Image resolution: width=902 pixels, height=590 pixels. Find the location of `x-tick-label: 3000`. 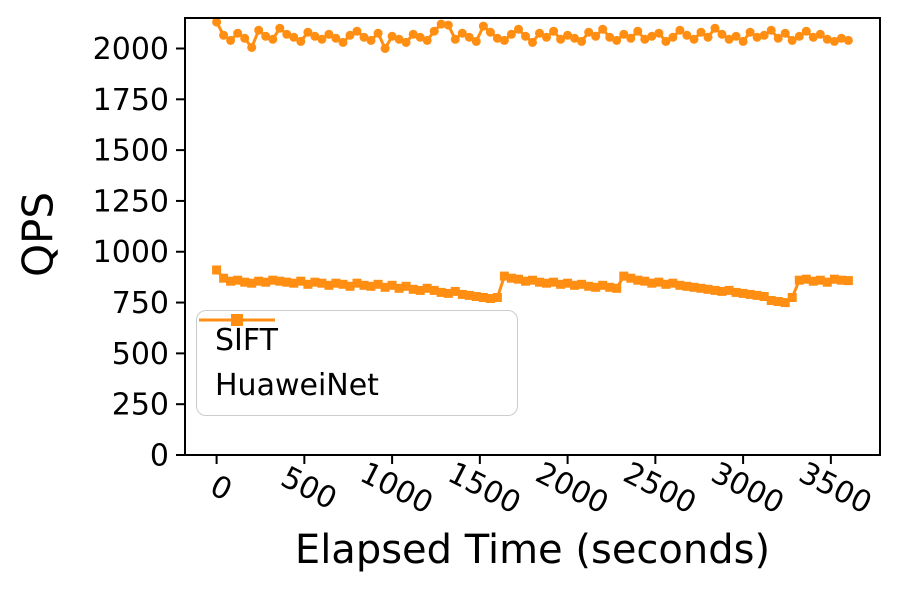

x-tick-label: 3000 is located at coordinates (747, 489).